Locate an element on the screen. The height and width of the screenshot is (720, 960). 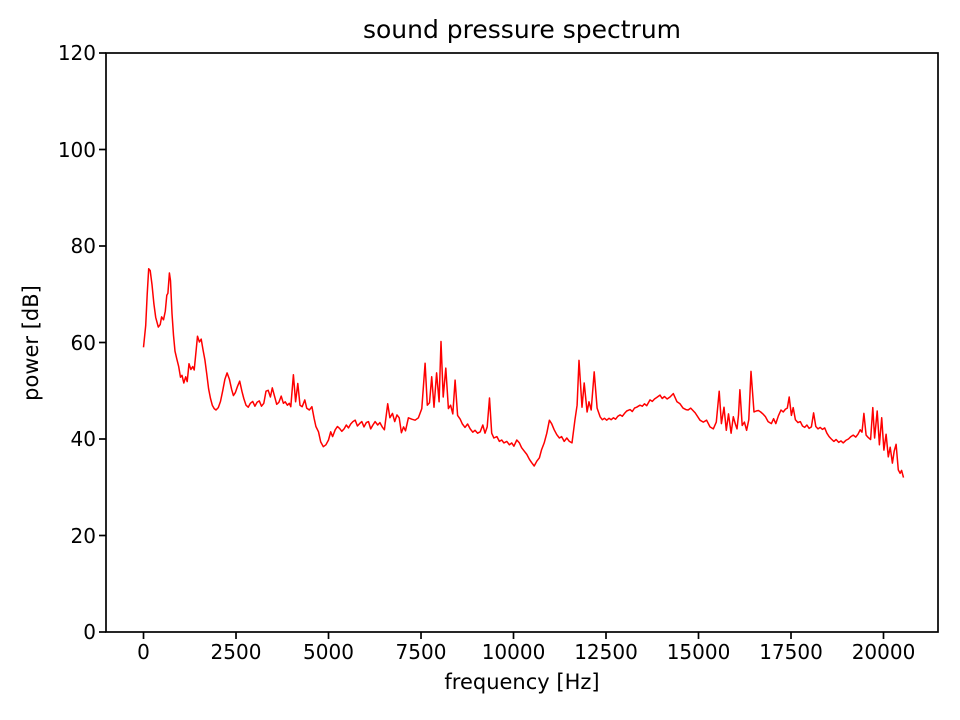
y-tick-label: 0 is located at coordinates (89, 632).